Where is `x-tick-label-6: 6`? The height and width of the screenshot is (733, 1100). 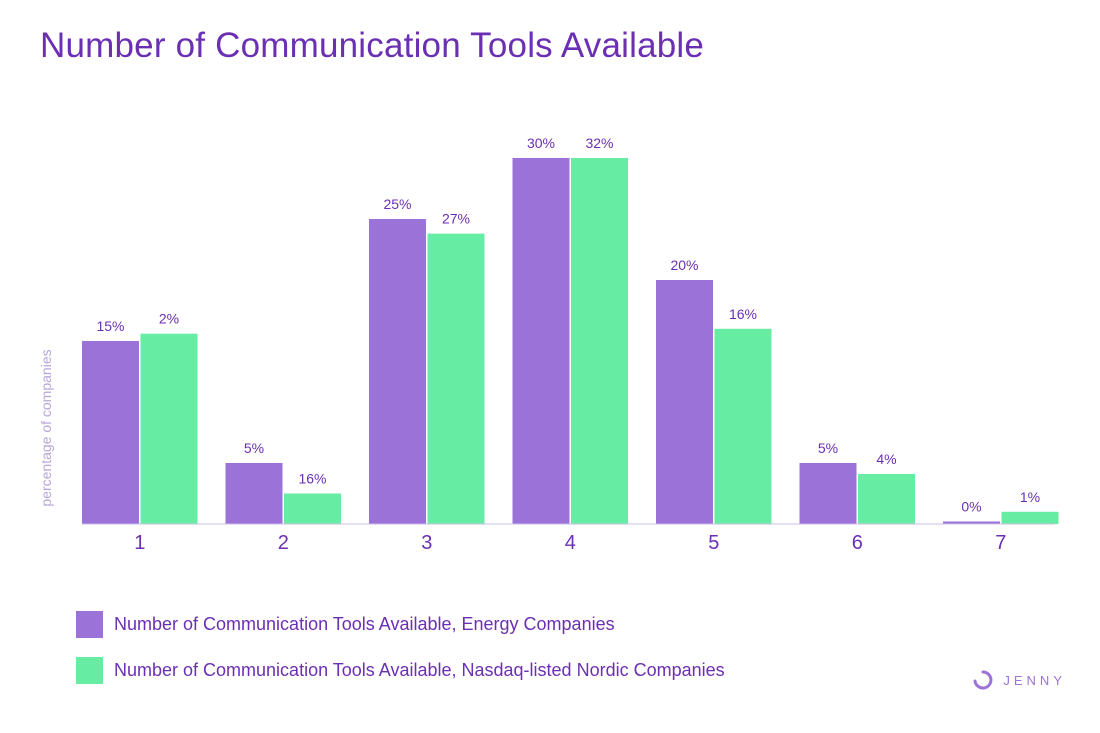
x-tick-label-6: 6 is located at coordinates (857, 543).